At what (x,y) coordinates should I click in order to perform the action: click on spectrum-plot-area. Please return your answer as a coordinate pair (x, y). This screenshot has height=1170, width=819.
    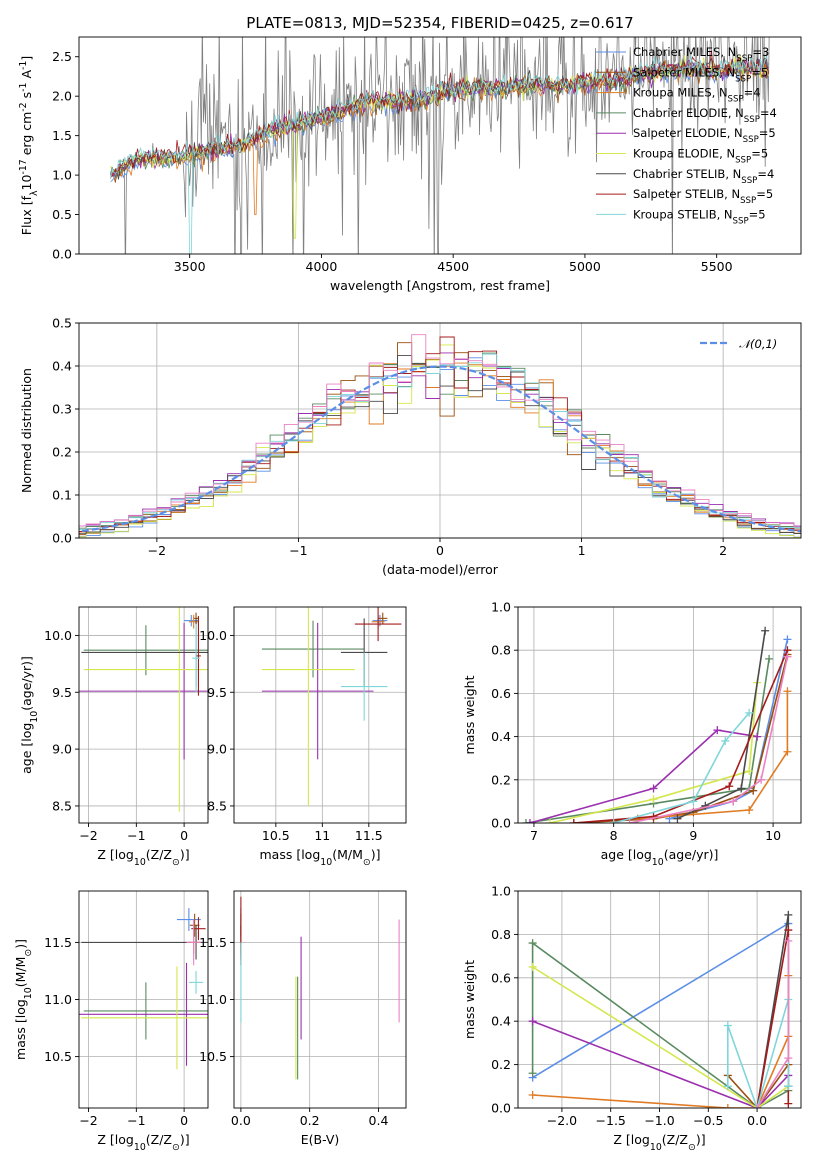
    Looking at the image, I should click on (440, 145).